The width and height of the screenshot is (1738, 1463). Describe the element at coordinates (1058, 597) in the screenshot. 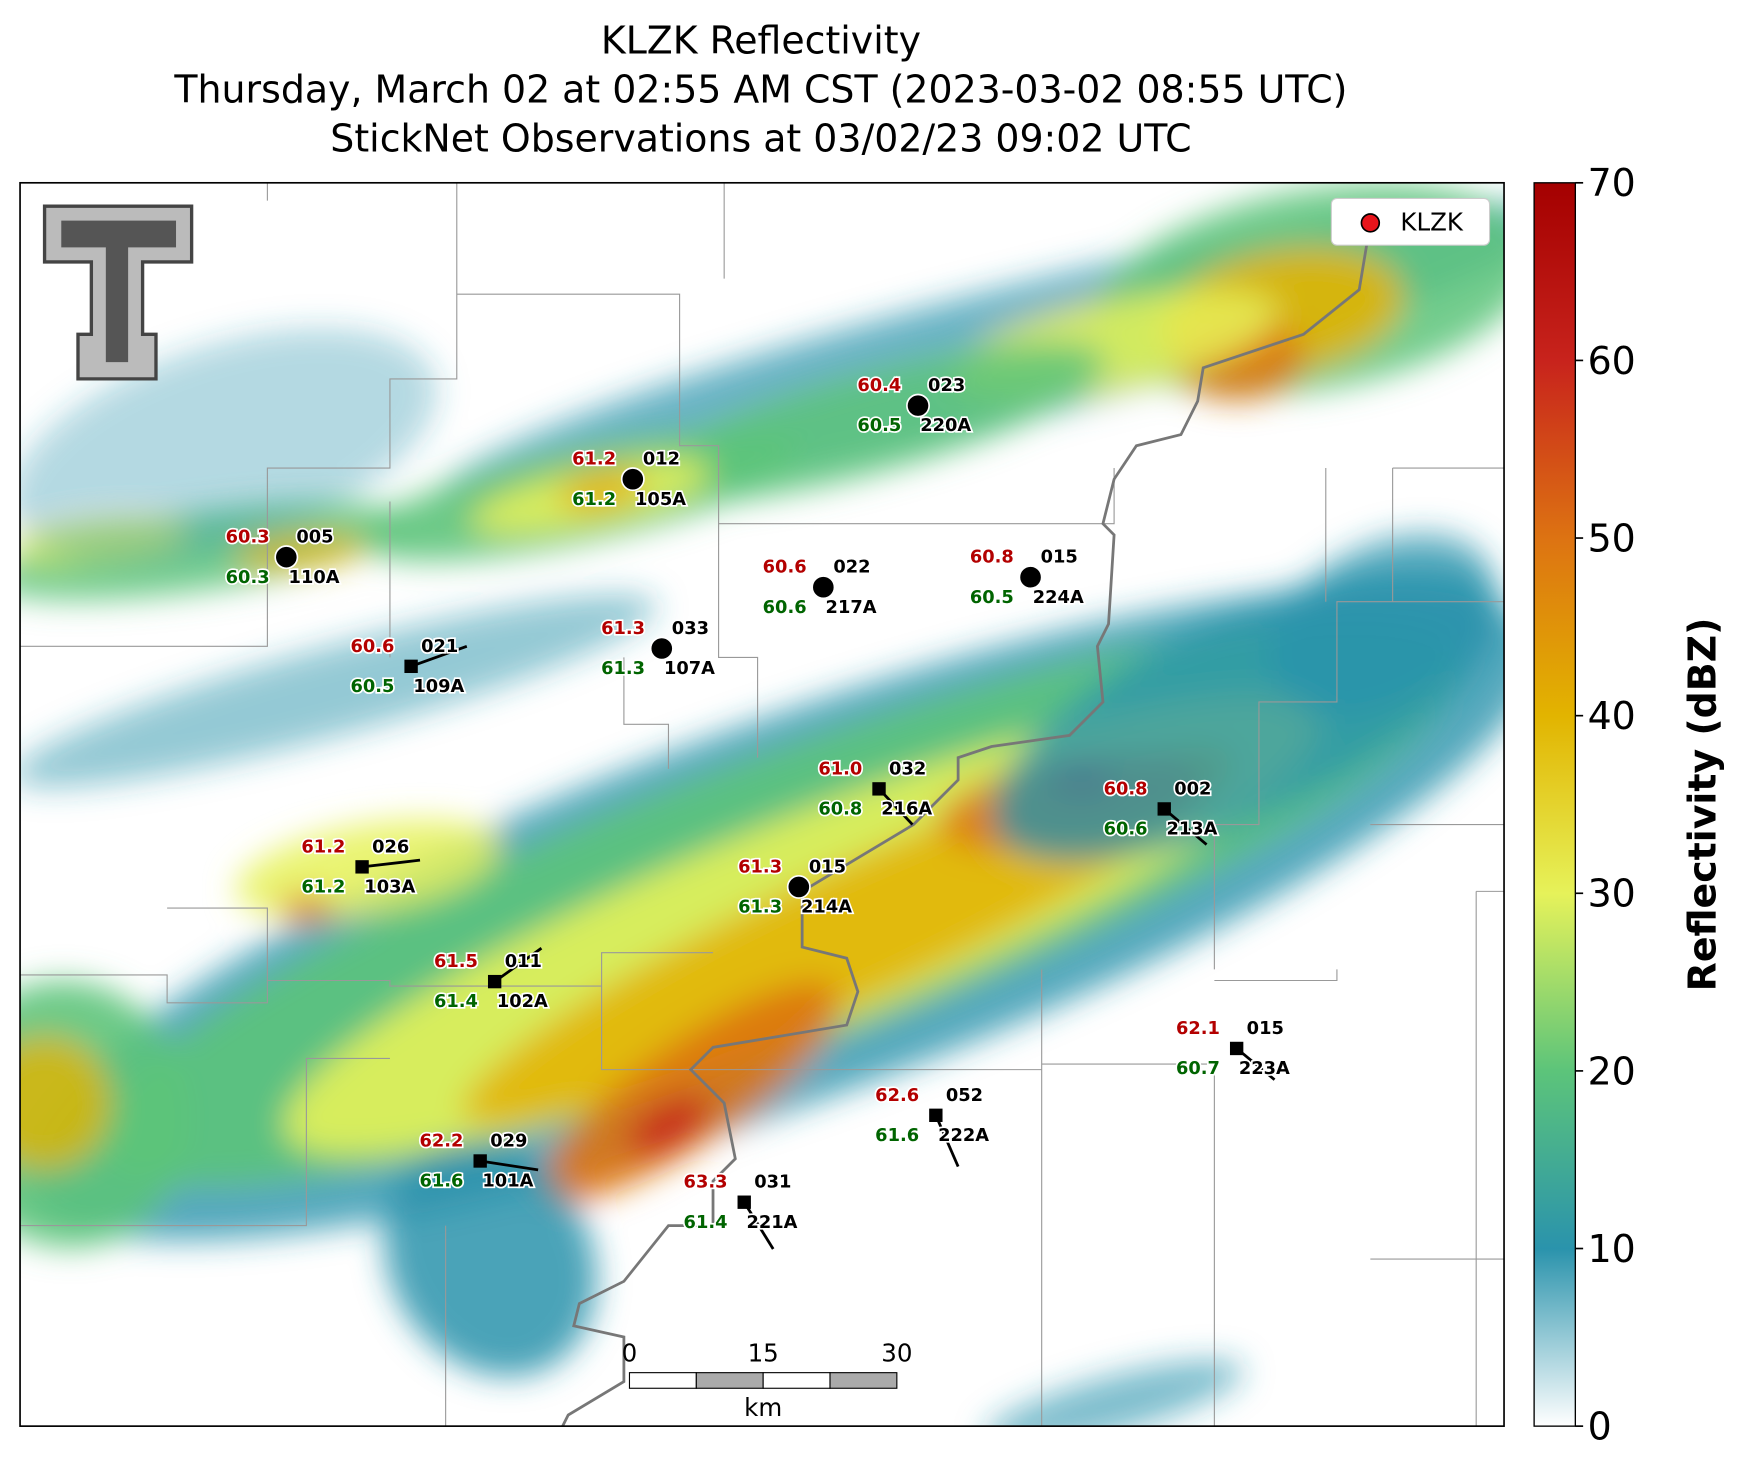

I see `probe-id: 224A` at that location.